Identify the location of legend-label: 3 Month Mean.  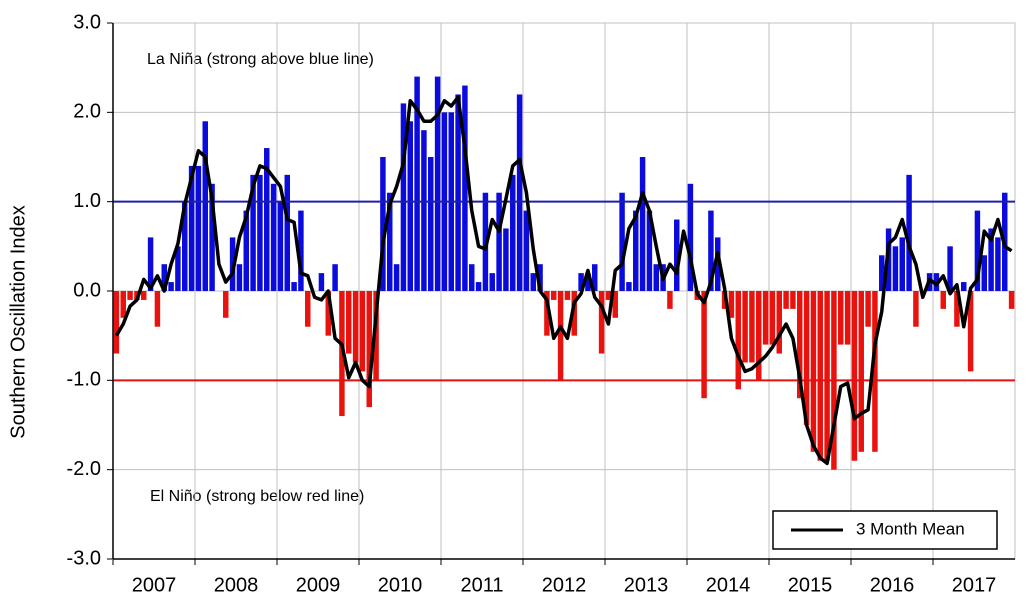
(910, 528).